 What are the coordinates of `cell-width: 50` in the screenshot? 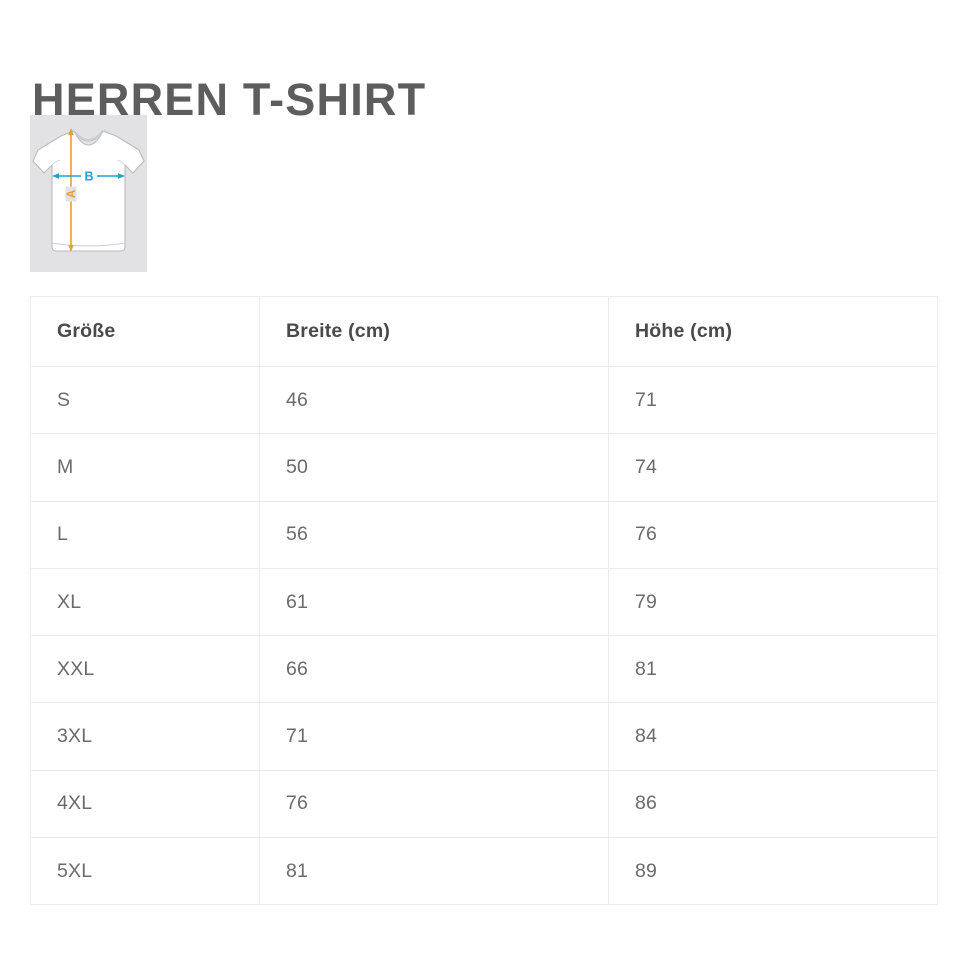 It's located at (434, 467).